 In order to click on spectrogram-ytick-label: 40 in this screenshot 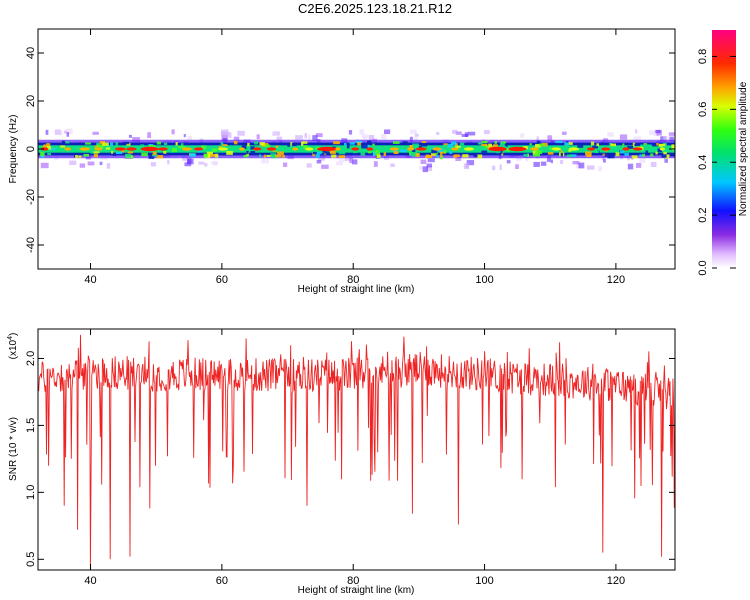, I will do `click(31, 53)`.